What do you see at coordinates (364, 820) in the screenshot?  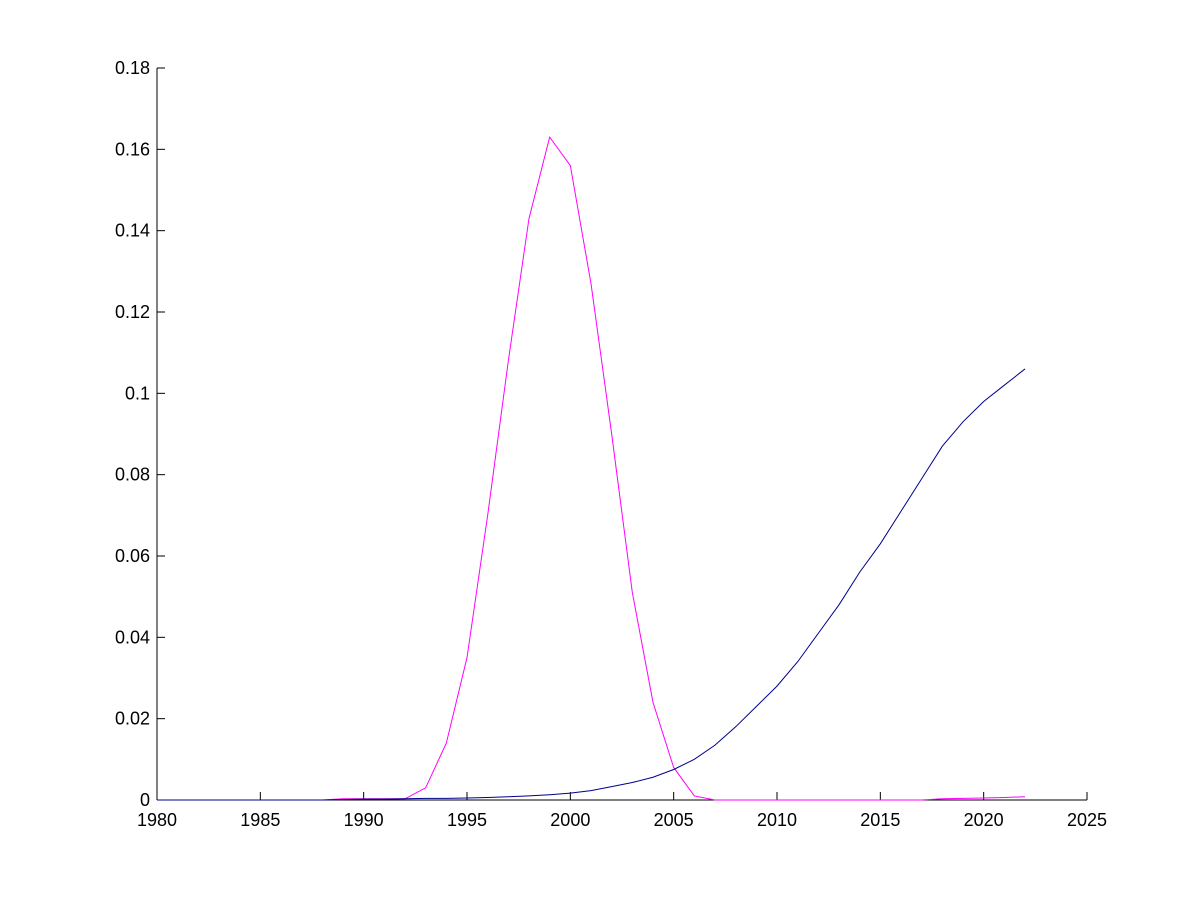 I see `x-tick-label: 1990` at bounding box center [364, 820].